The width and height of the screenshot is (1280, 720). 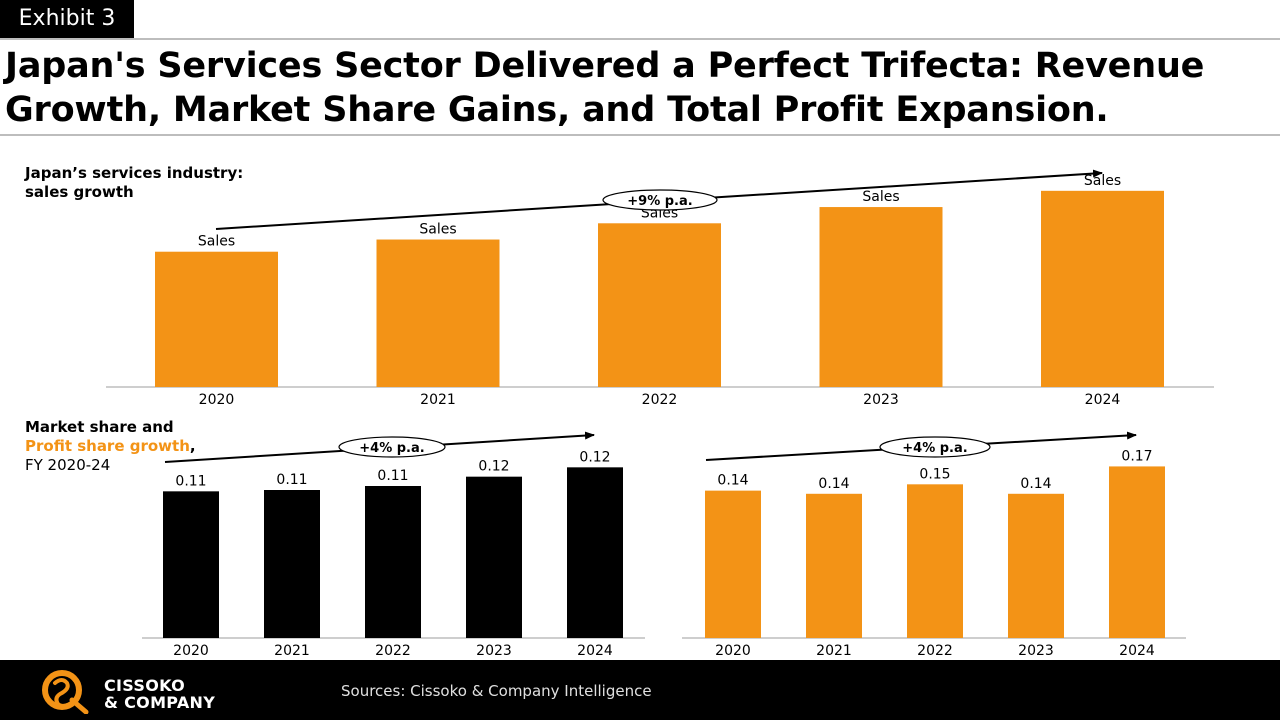 I want to click on top-divider, so click(x=640, y=39).